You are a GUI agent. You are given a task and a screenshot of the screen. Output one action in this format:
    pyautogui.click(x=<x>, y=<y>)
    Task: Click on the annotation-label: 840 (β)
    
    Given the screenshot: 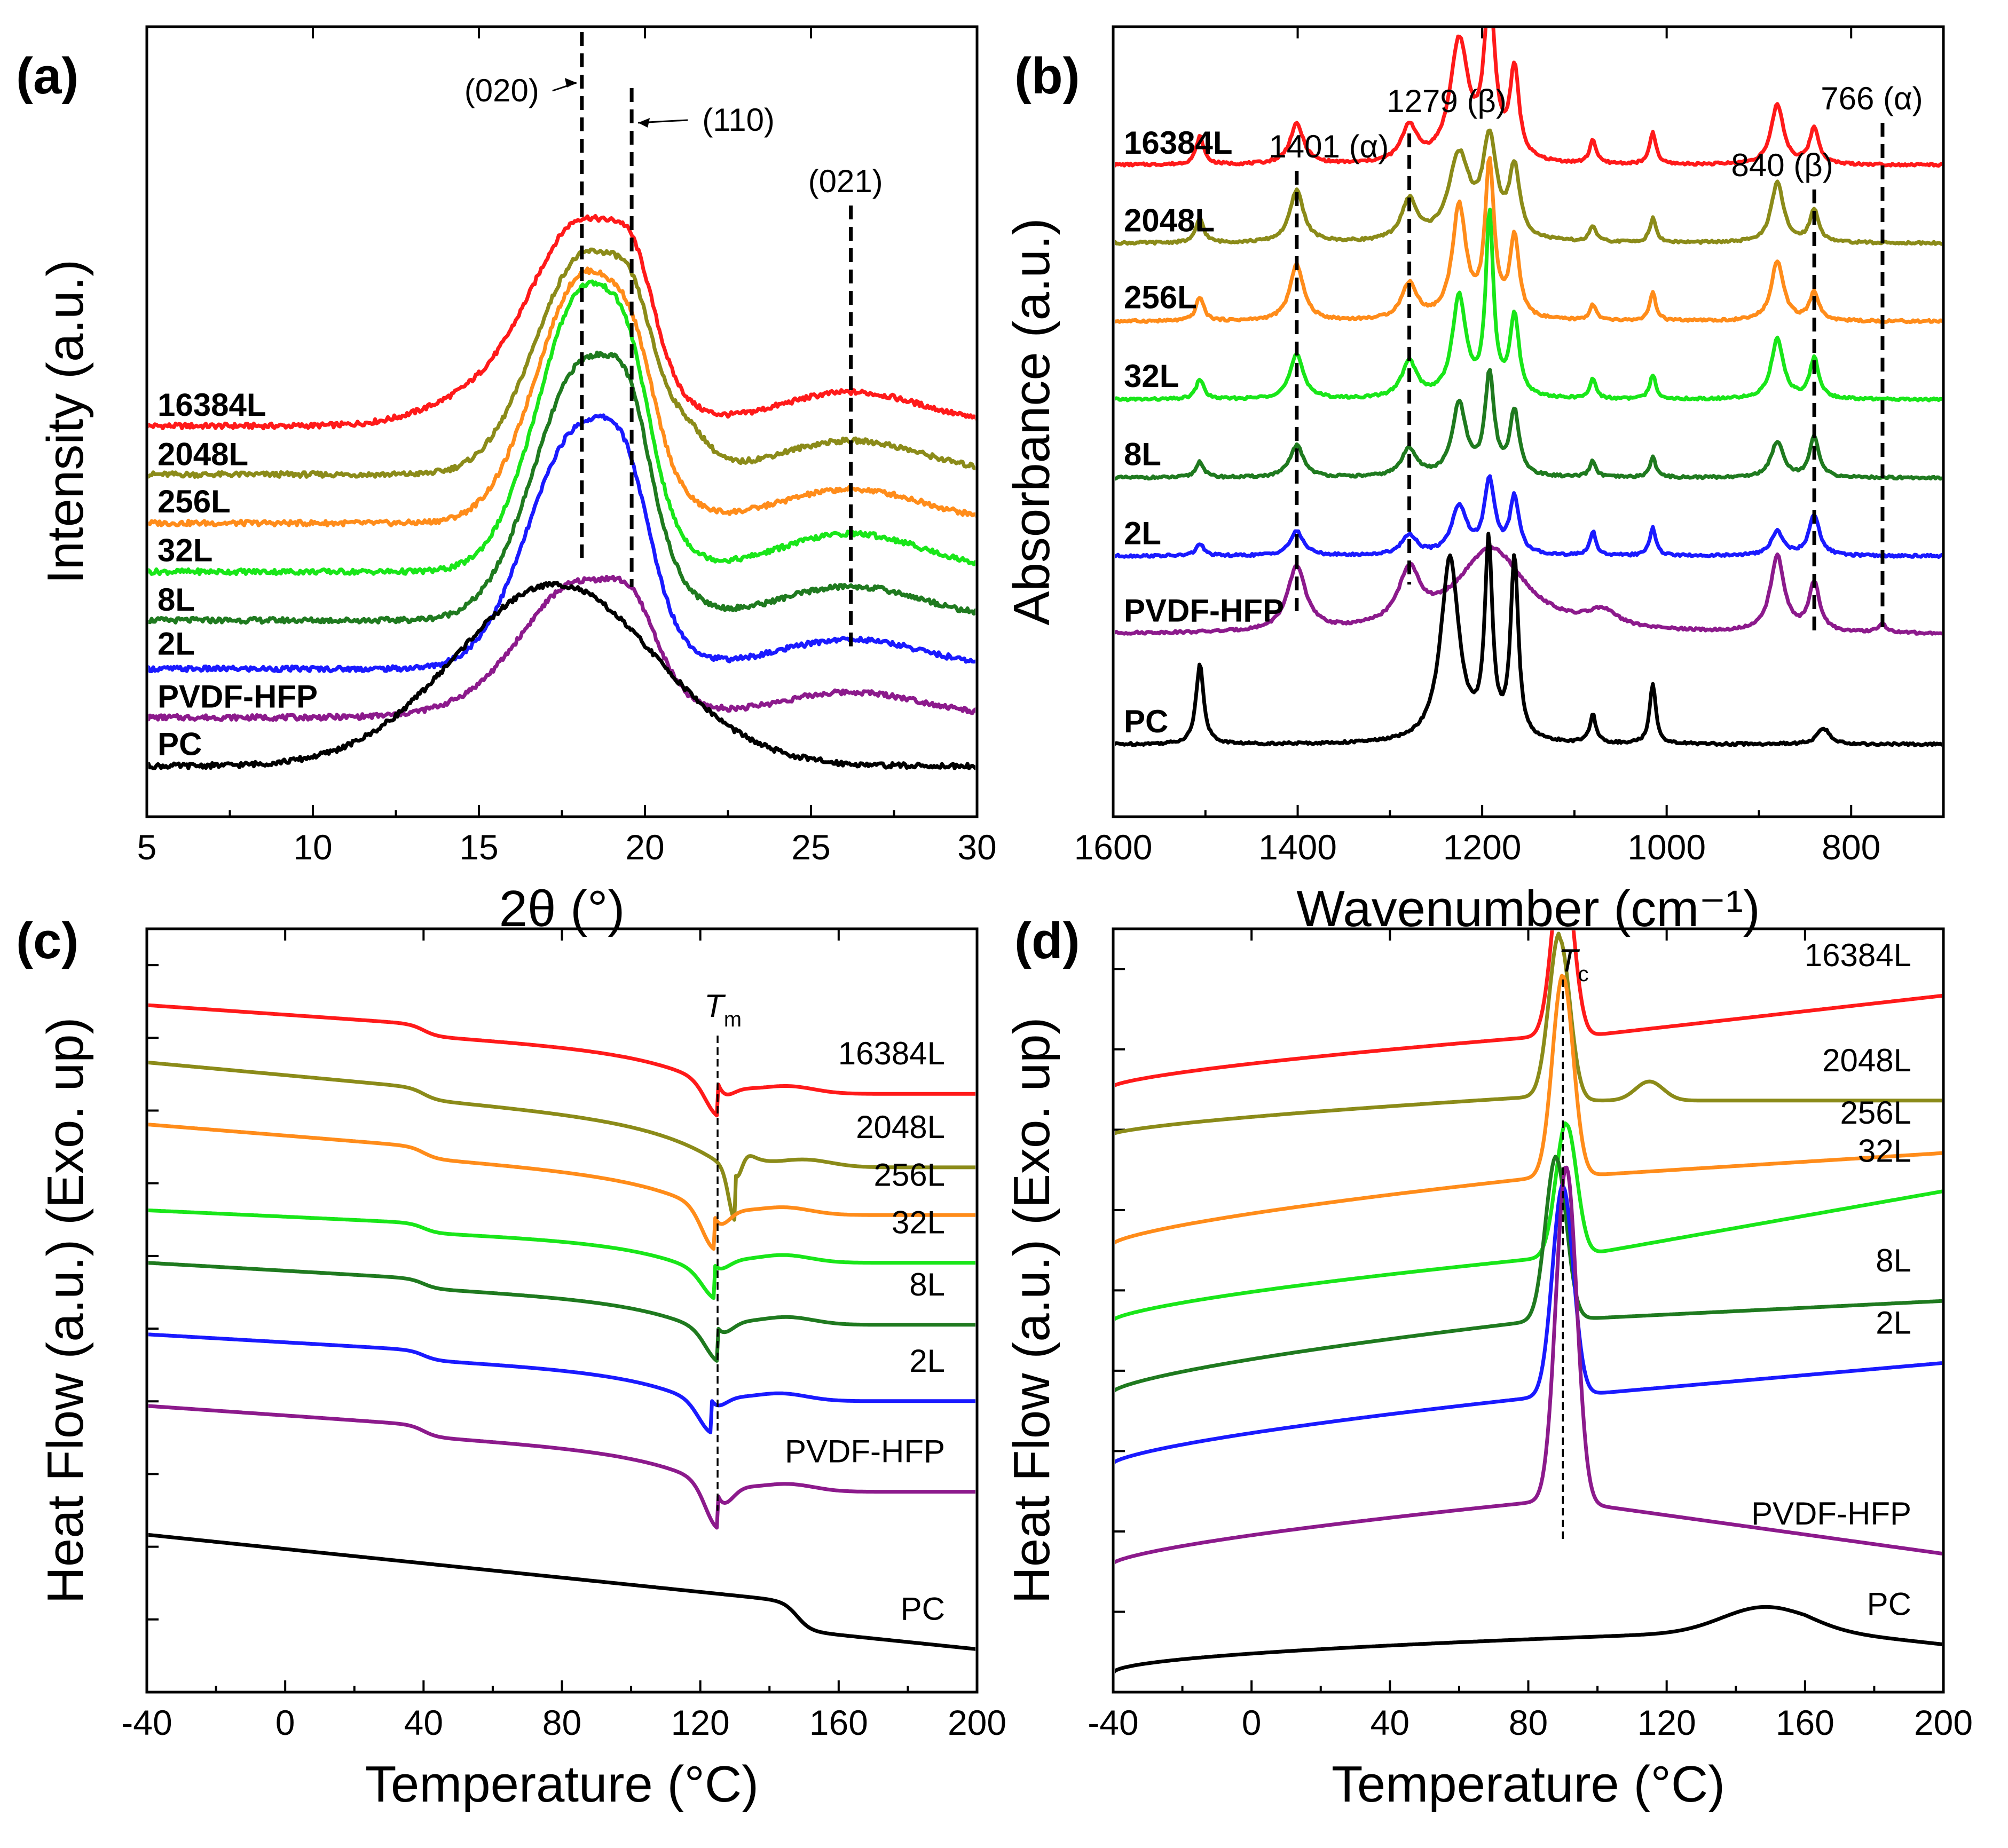 What is the action you would take?
    pyautogui.click(x=1782, y=165)
    